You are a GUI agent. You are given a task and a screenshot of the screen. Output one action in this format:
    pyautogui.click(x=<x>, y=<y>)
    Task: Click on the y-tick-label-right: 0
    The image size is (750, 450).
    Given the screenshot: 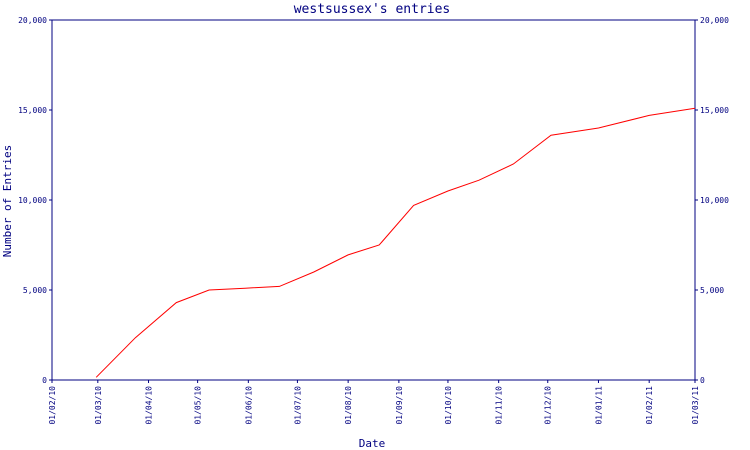 What is the action you would take?
    pyautogui.click(x=702, y=380)
    